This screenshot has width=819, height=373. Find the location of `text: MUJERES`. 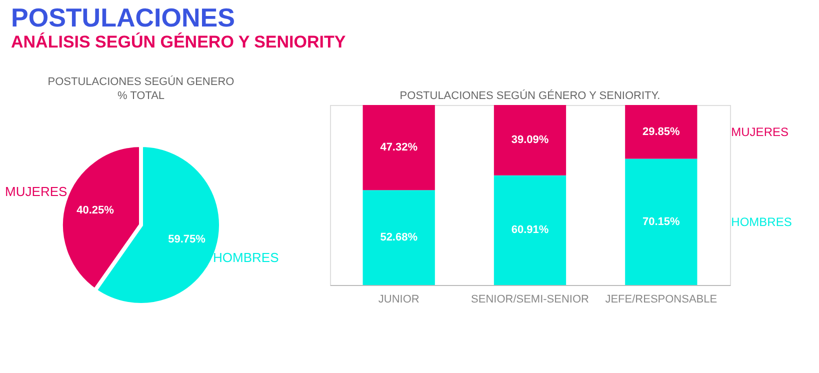

text: MUJERES is located at coordinates (759, 131).